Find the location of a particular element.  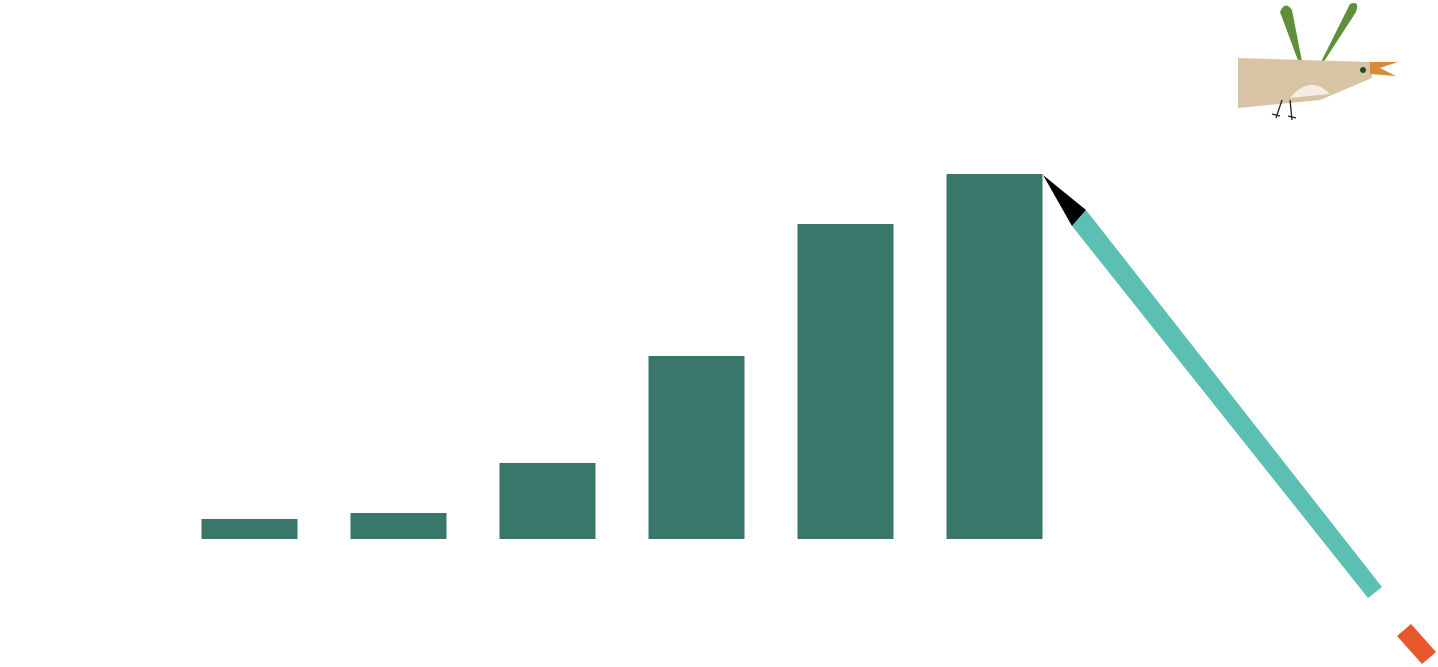

bird is located at coordinates (1318, 62).